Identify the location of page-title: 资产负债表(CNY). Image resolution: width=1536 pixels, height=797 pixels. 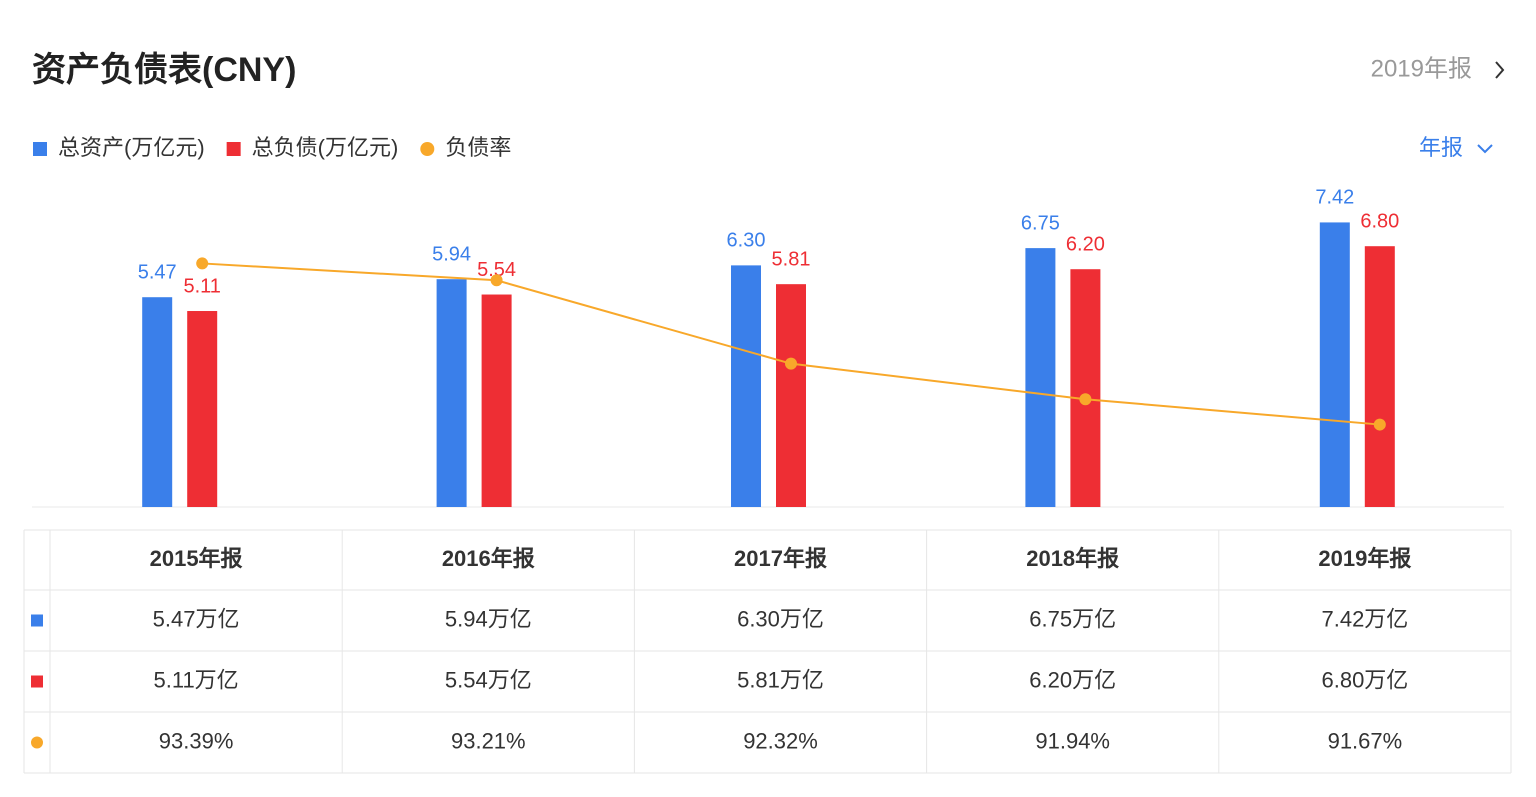
(164, 70).